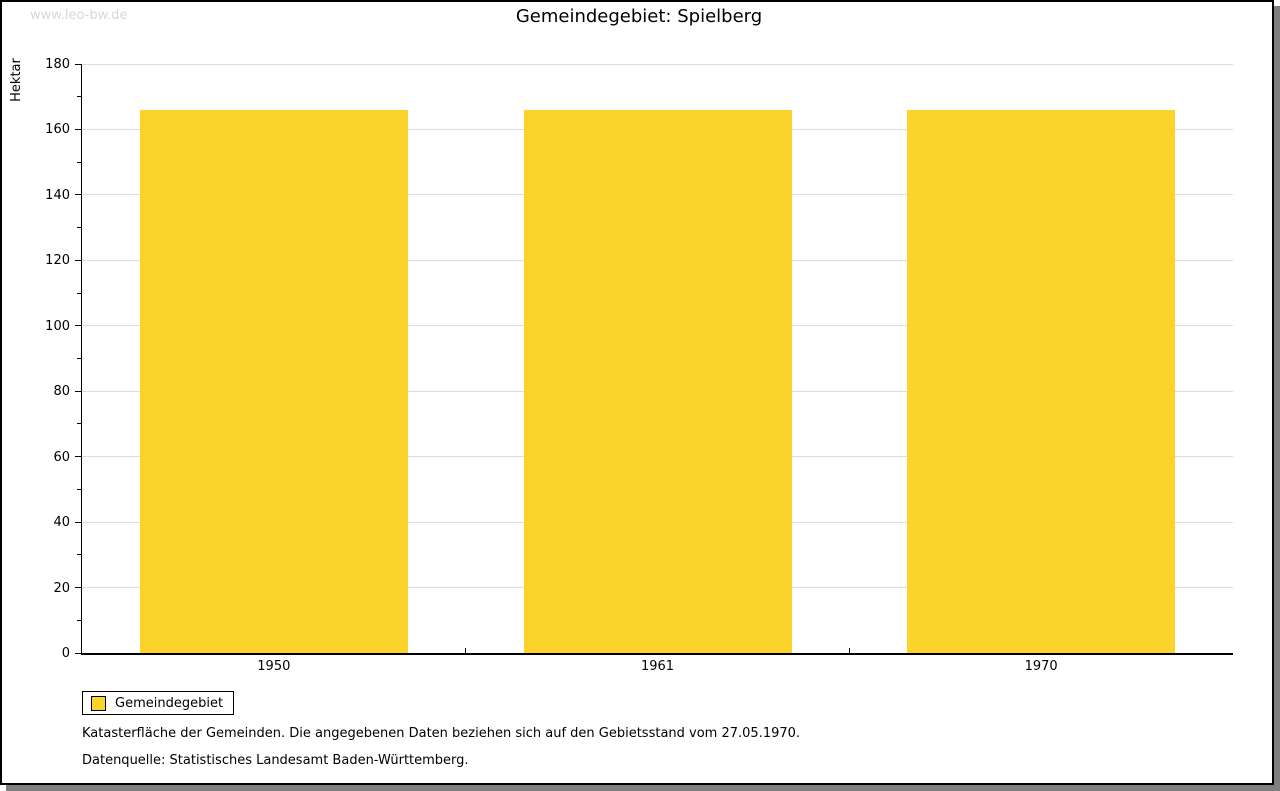 Image resolution: width=1280 pixels, height=791 pixels. What do you see at coordinates (657, 666) in the screenshot?
I see `x-tick-label-1961: 1961` at bounding box center [657, 666].